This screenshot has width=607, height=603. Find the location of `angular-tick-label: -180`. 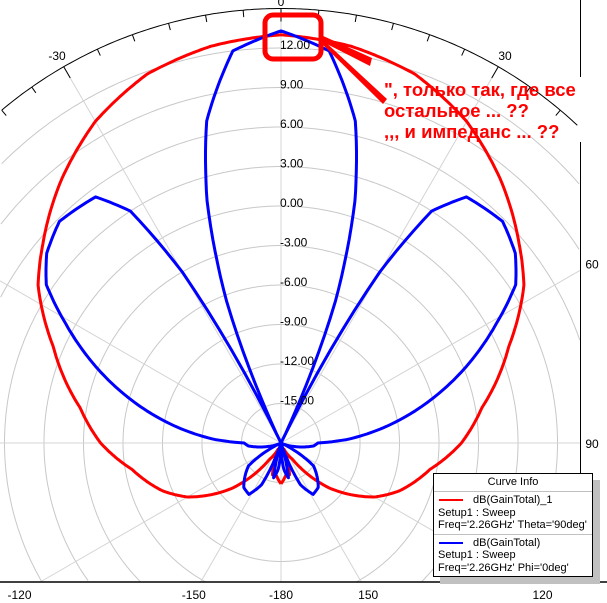

angular-tick-label: -180 is located at coordinates (281, 595).